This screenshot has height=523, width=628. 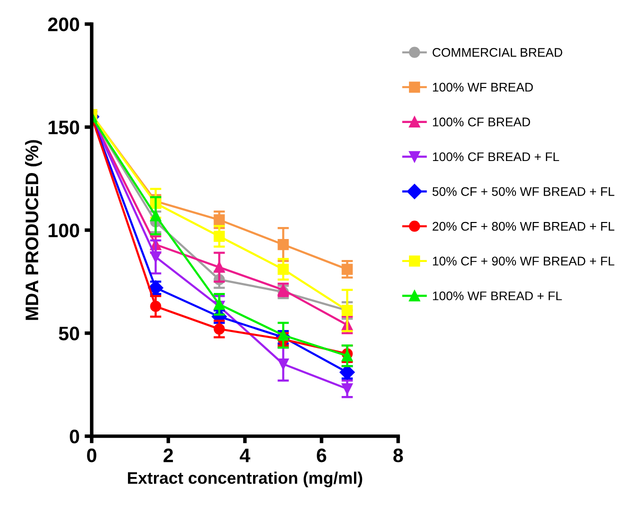 I want to click on y-axis-title: MDA PRODUCED (%), so click(x=33, y=230).